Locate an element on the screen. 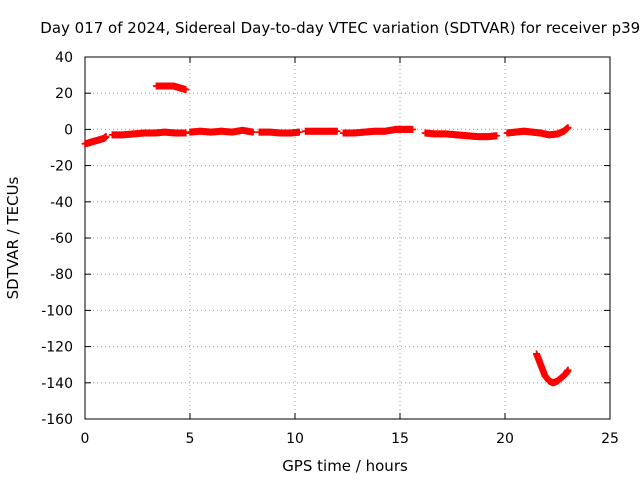 The width and height of the screenshot is (640, 480). y-tick-label: 20 is located at coordinates (64, 94).